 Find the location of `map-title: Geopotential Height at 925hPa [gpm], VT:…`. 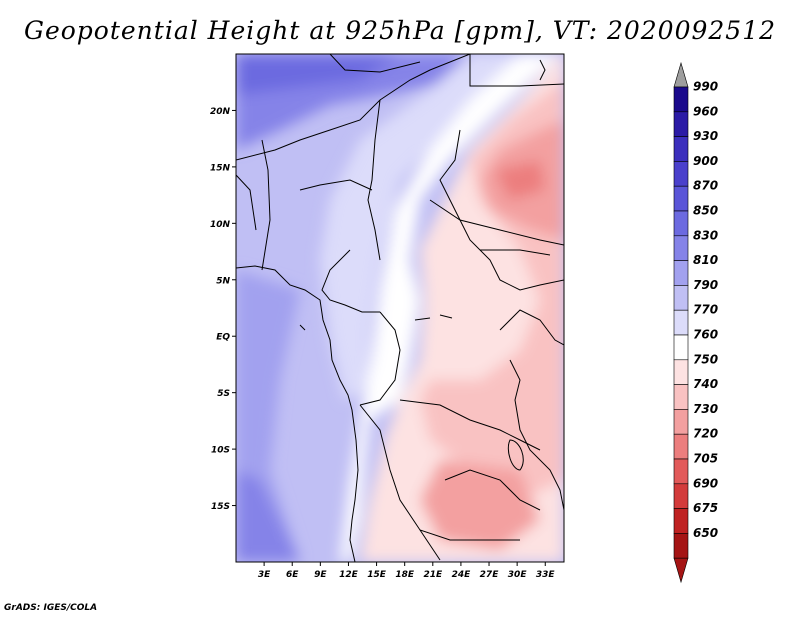

map-title: Geopotential Height at 925hPa [gpm], VT:… is located at coordinates (400, 30).